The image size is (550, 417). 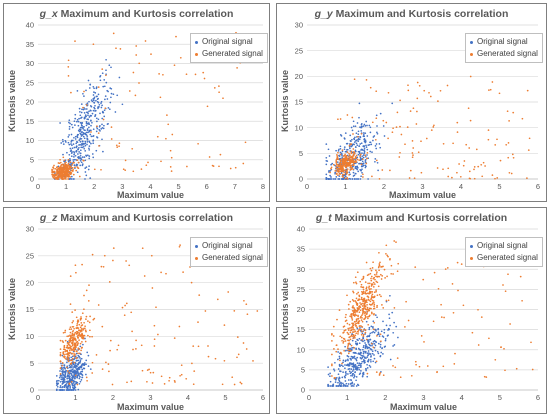 What do you see at coordinates (229, 48) in the screenshot?
I see `legend: Original signal Generated signal` at bounding box center [229, 48].